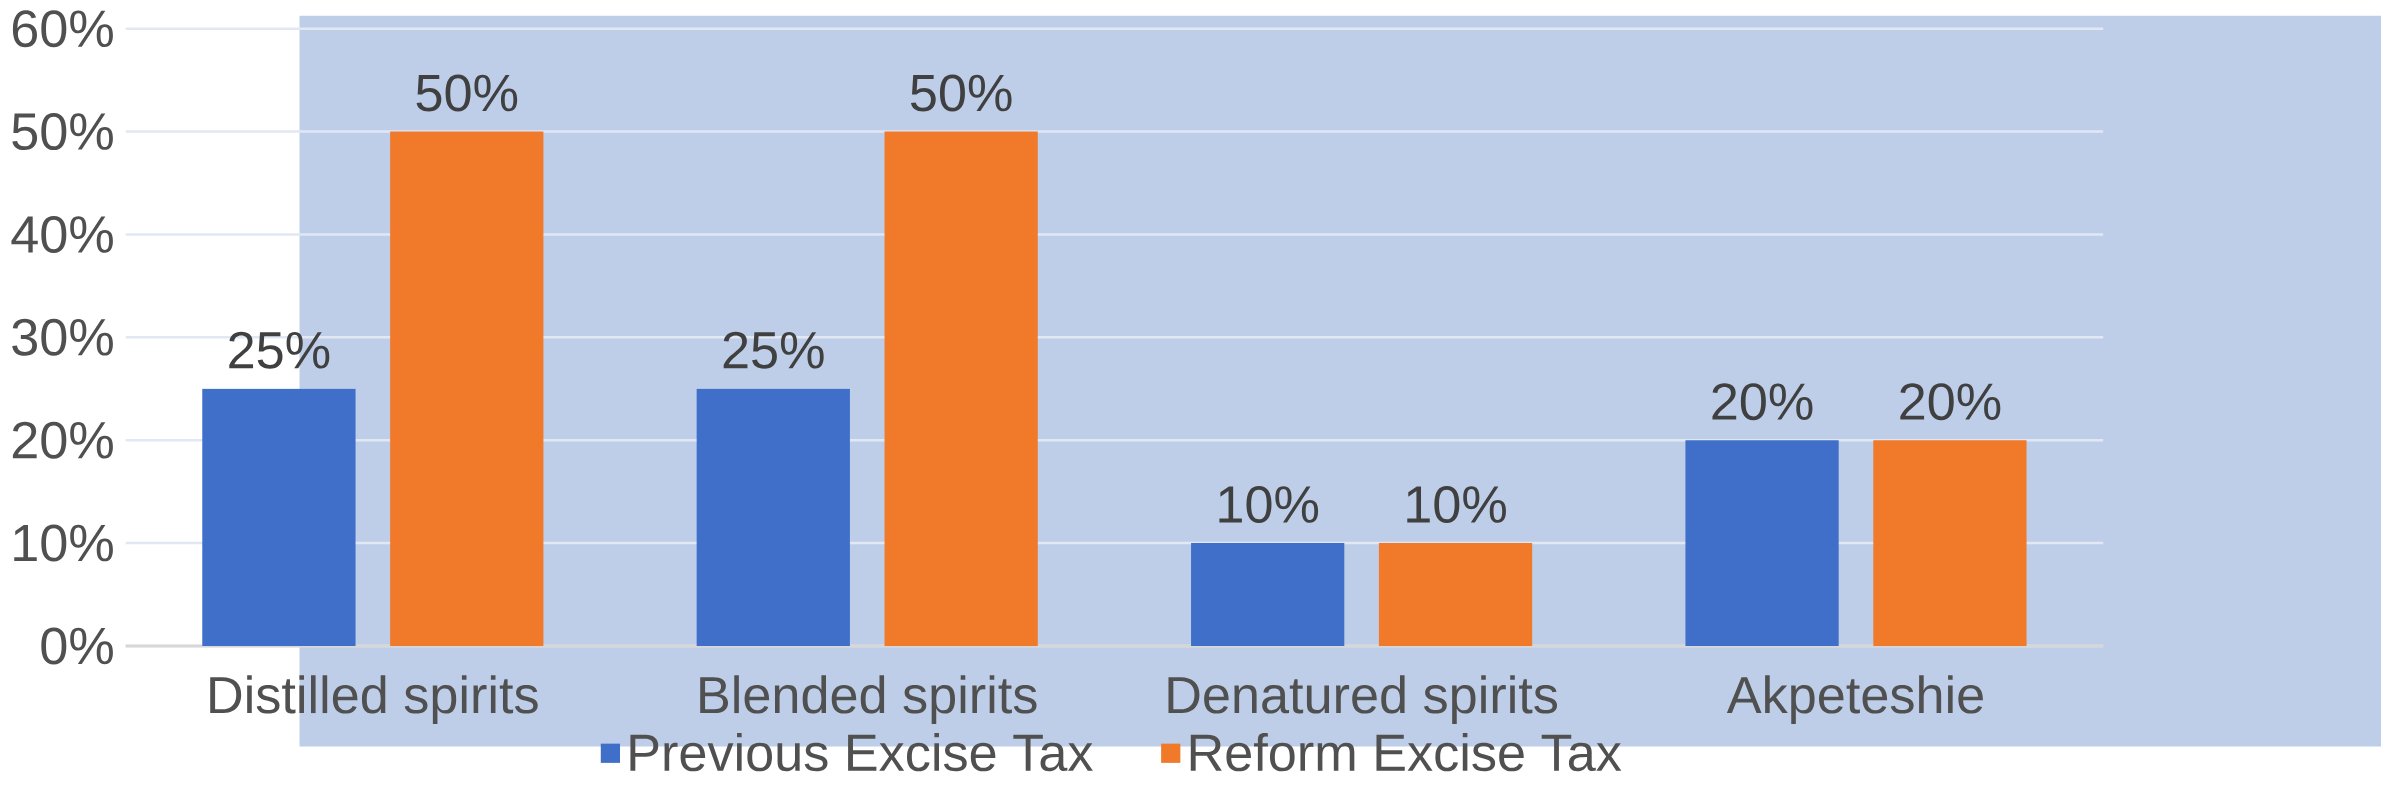 This screenshot has height=788, width=2381. I want to click on legend-label: Previous Excise Tax, so click(861, 752).